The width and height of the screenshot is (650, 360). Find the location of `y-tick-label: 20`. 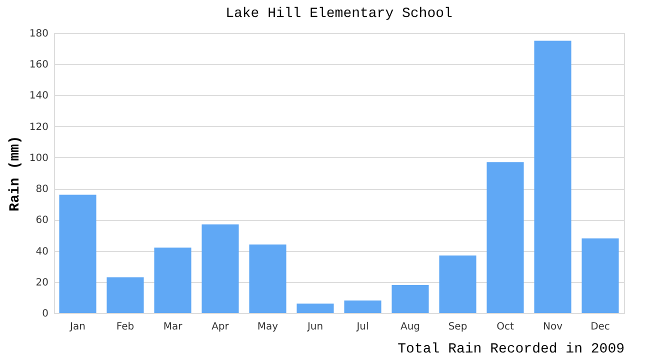

y-tick-label: 20 is located at coordinates (42, 282).